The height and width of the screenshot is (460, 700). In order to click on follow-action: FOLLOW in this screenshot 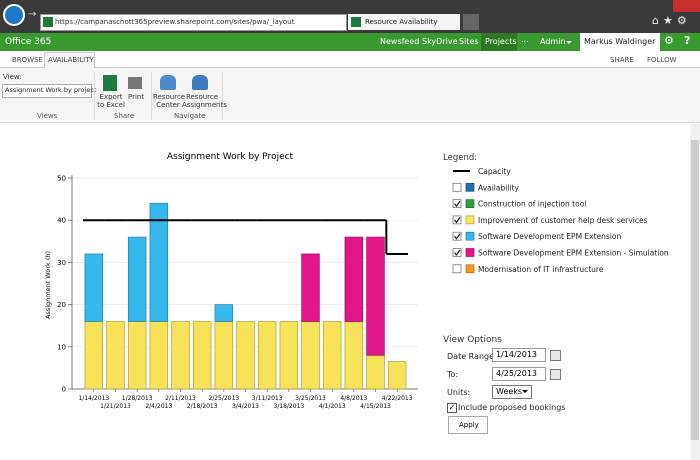, I will do `click(662, 60)`.